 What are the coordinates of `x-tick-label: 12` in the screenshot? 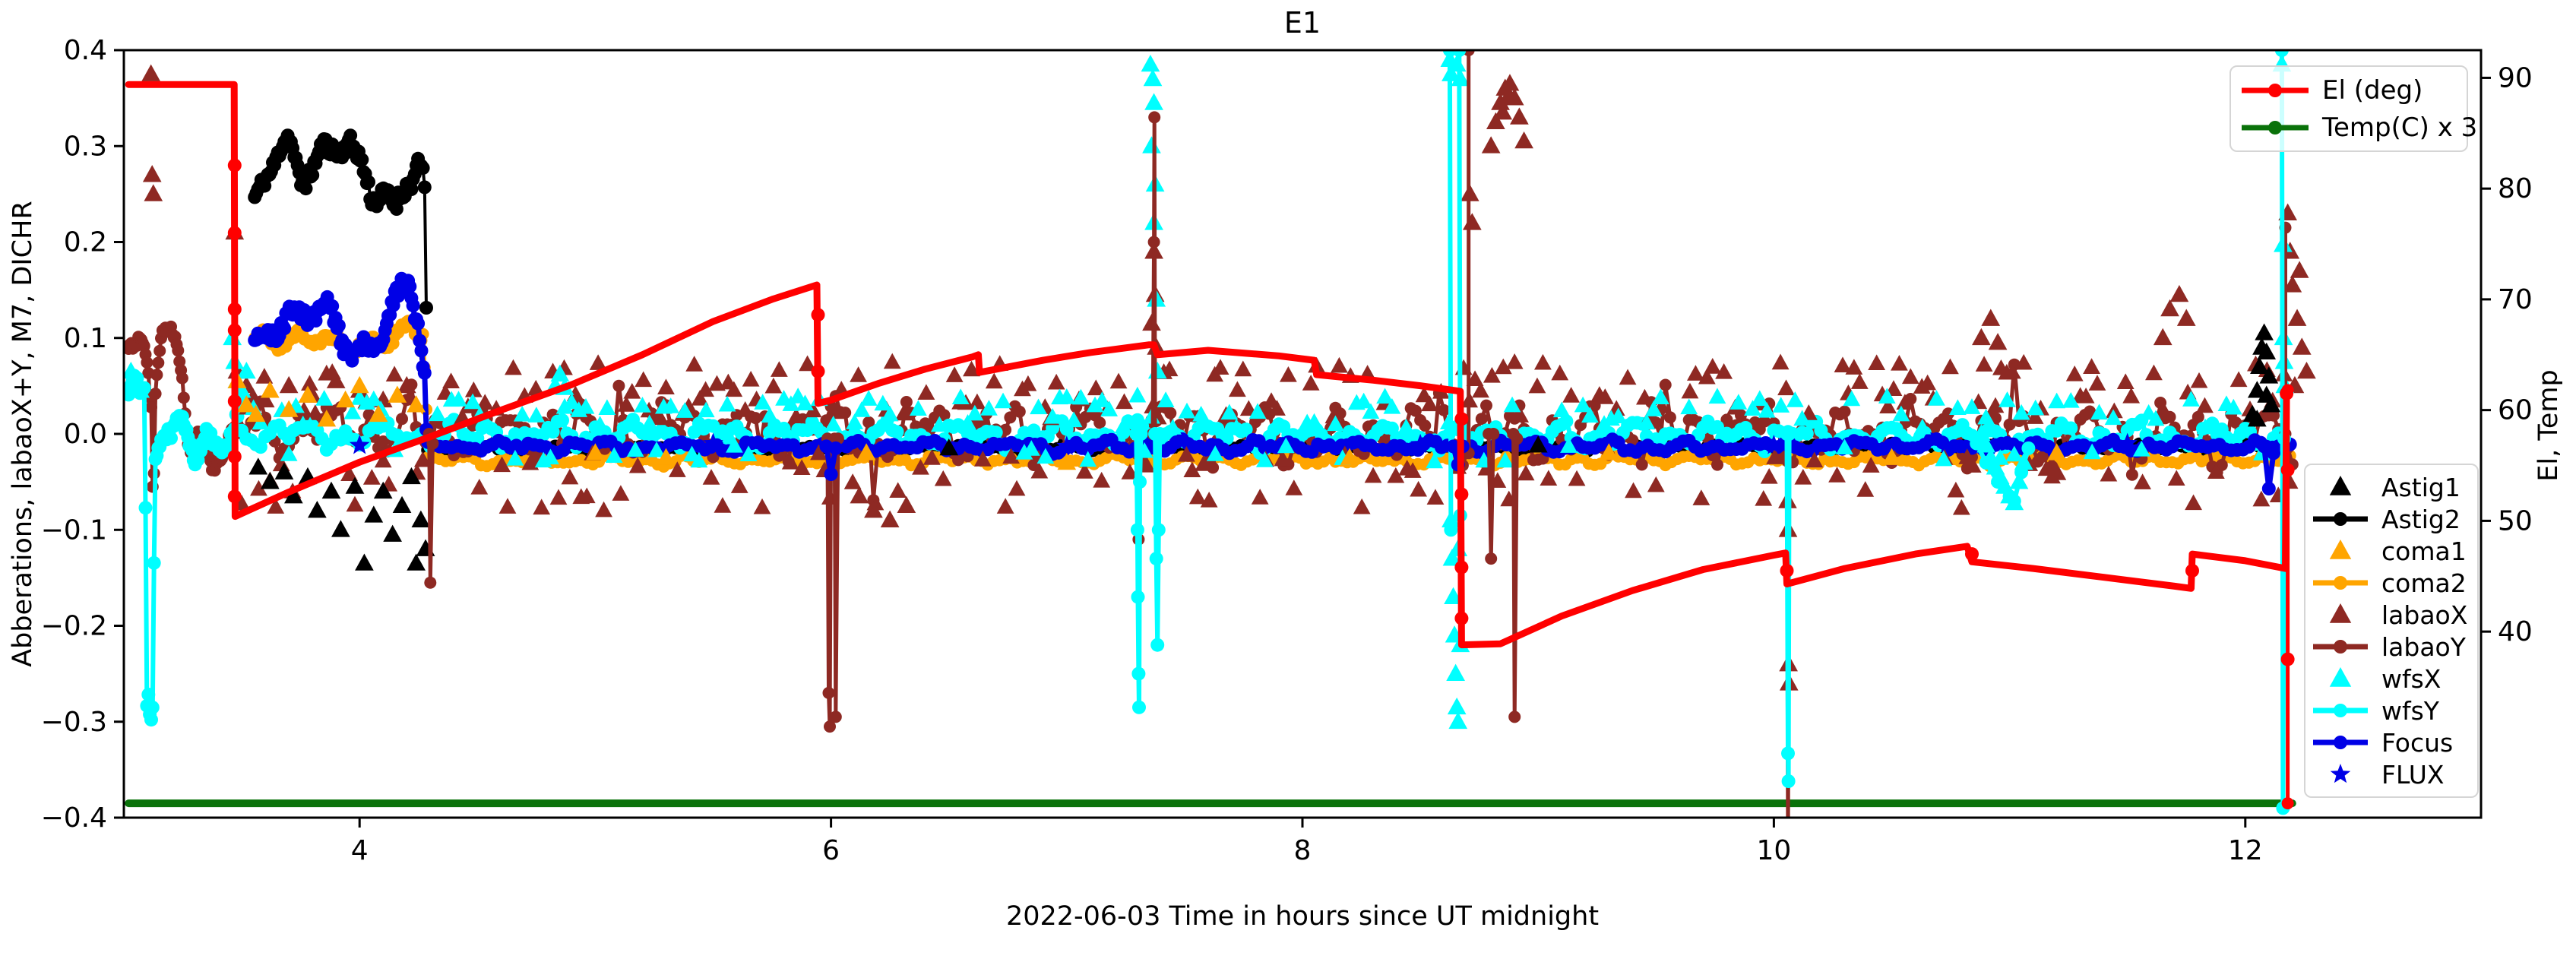 It's located at (2245, 851).